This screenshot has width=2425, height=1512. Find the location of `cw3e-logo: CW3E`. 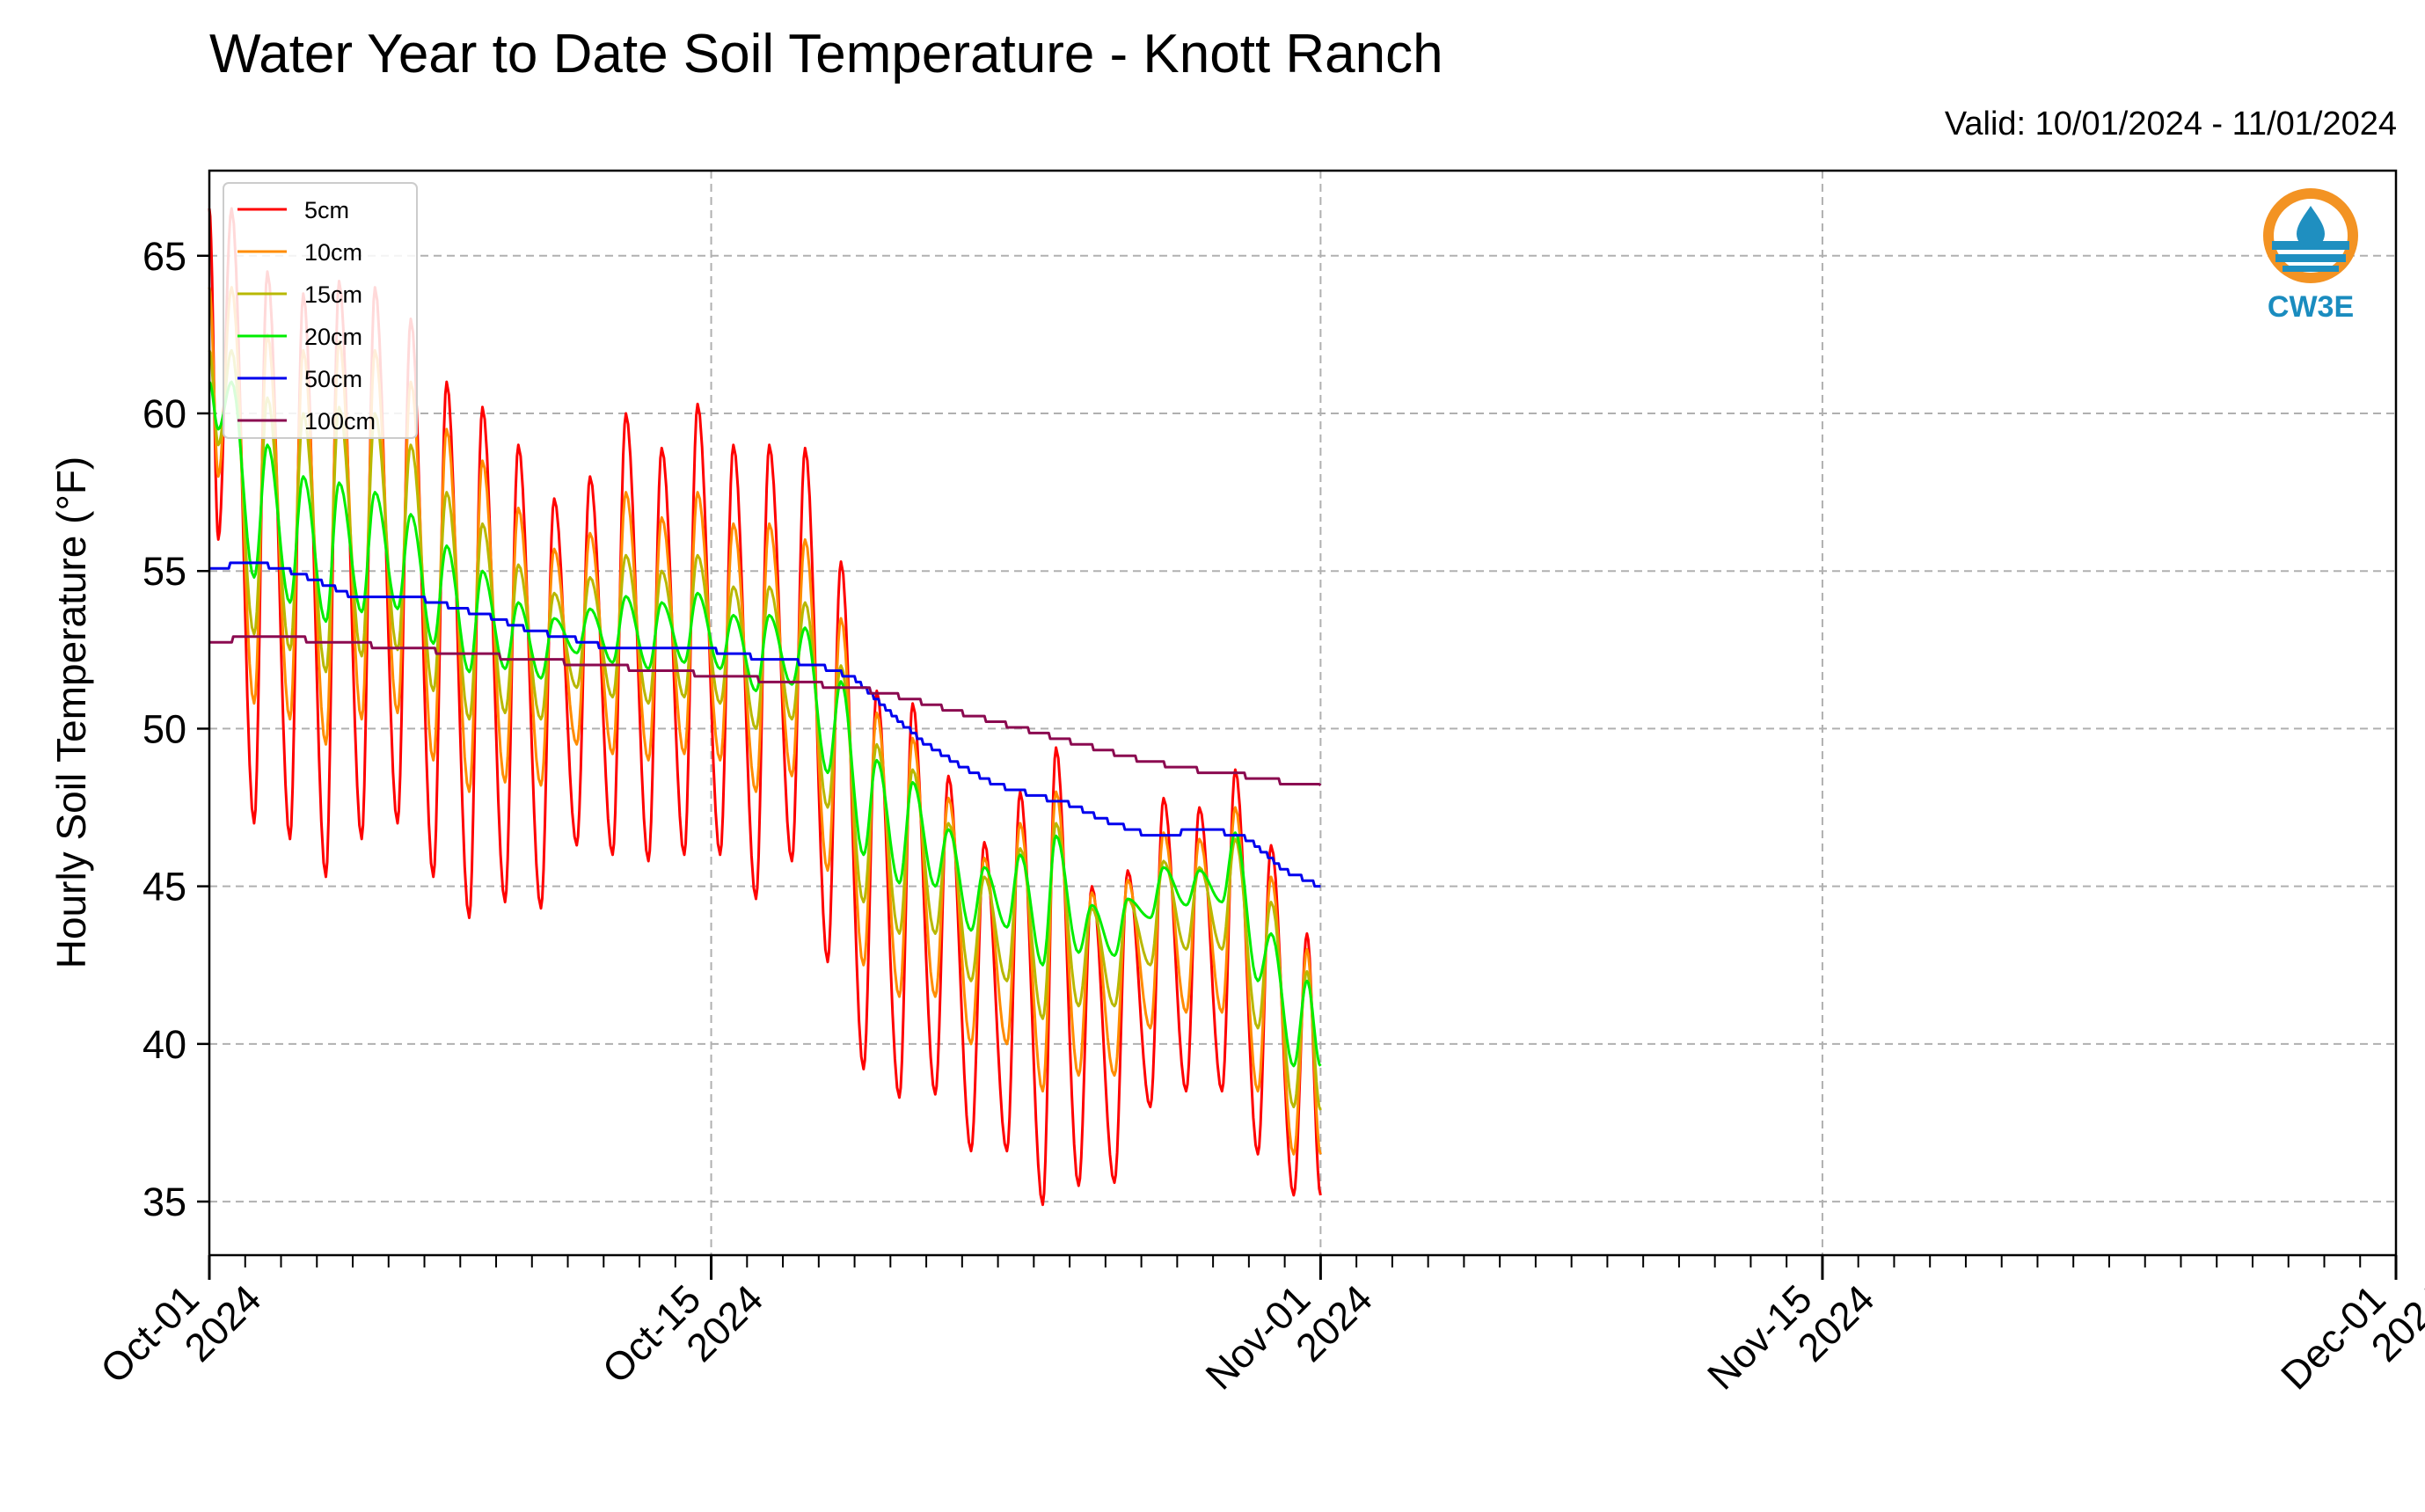

cw3e-logo: CW3E is located at coordinates (2310, 256).